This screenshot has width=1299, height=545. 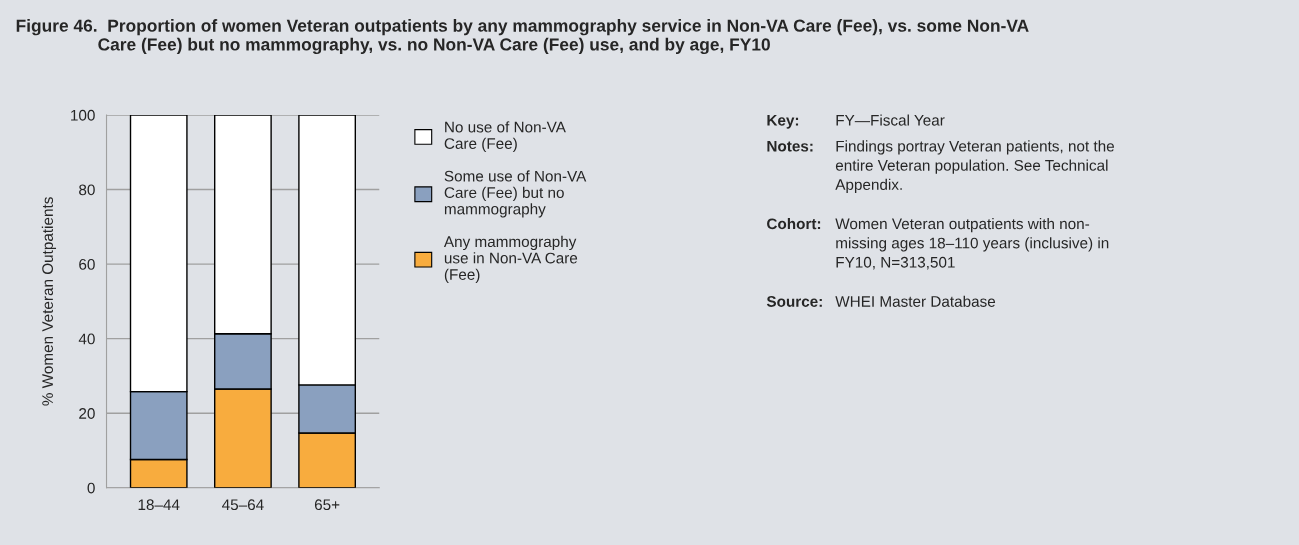 I want to click on text: Figure 46. Proportion of women Veteran outpatients by any mammography service in Non-VA Care (Fee), vs. some Non-VA Care (Fee) but no mammography, vs. no Non-VA Care (Fee) use, and by age, FY10, so click(x=522, y=37).